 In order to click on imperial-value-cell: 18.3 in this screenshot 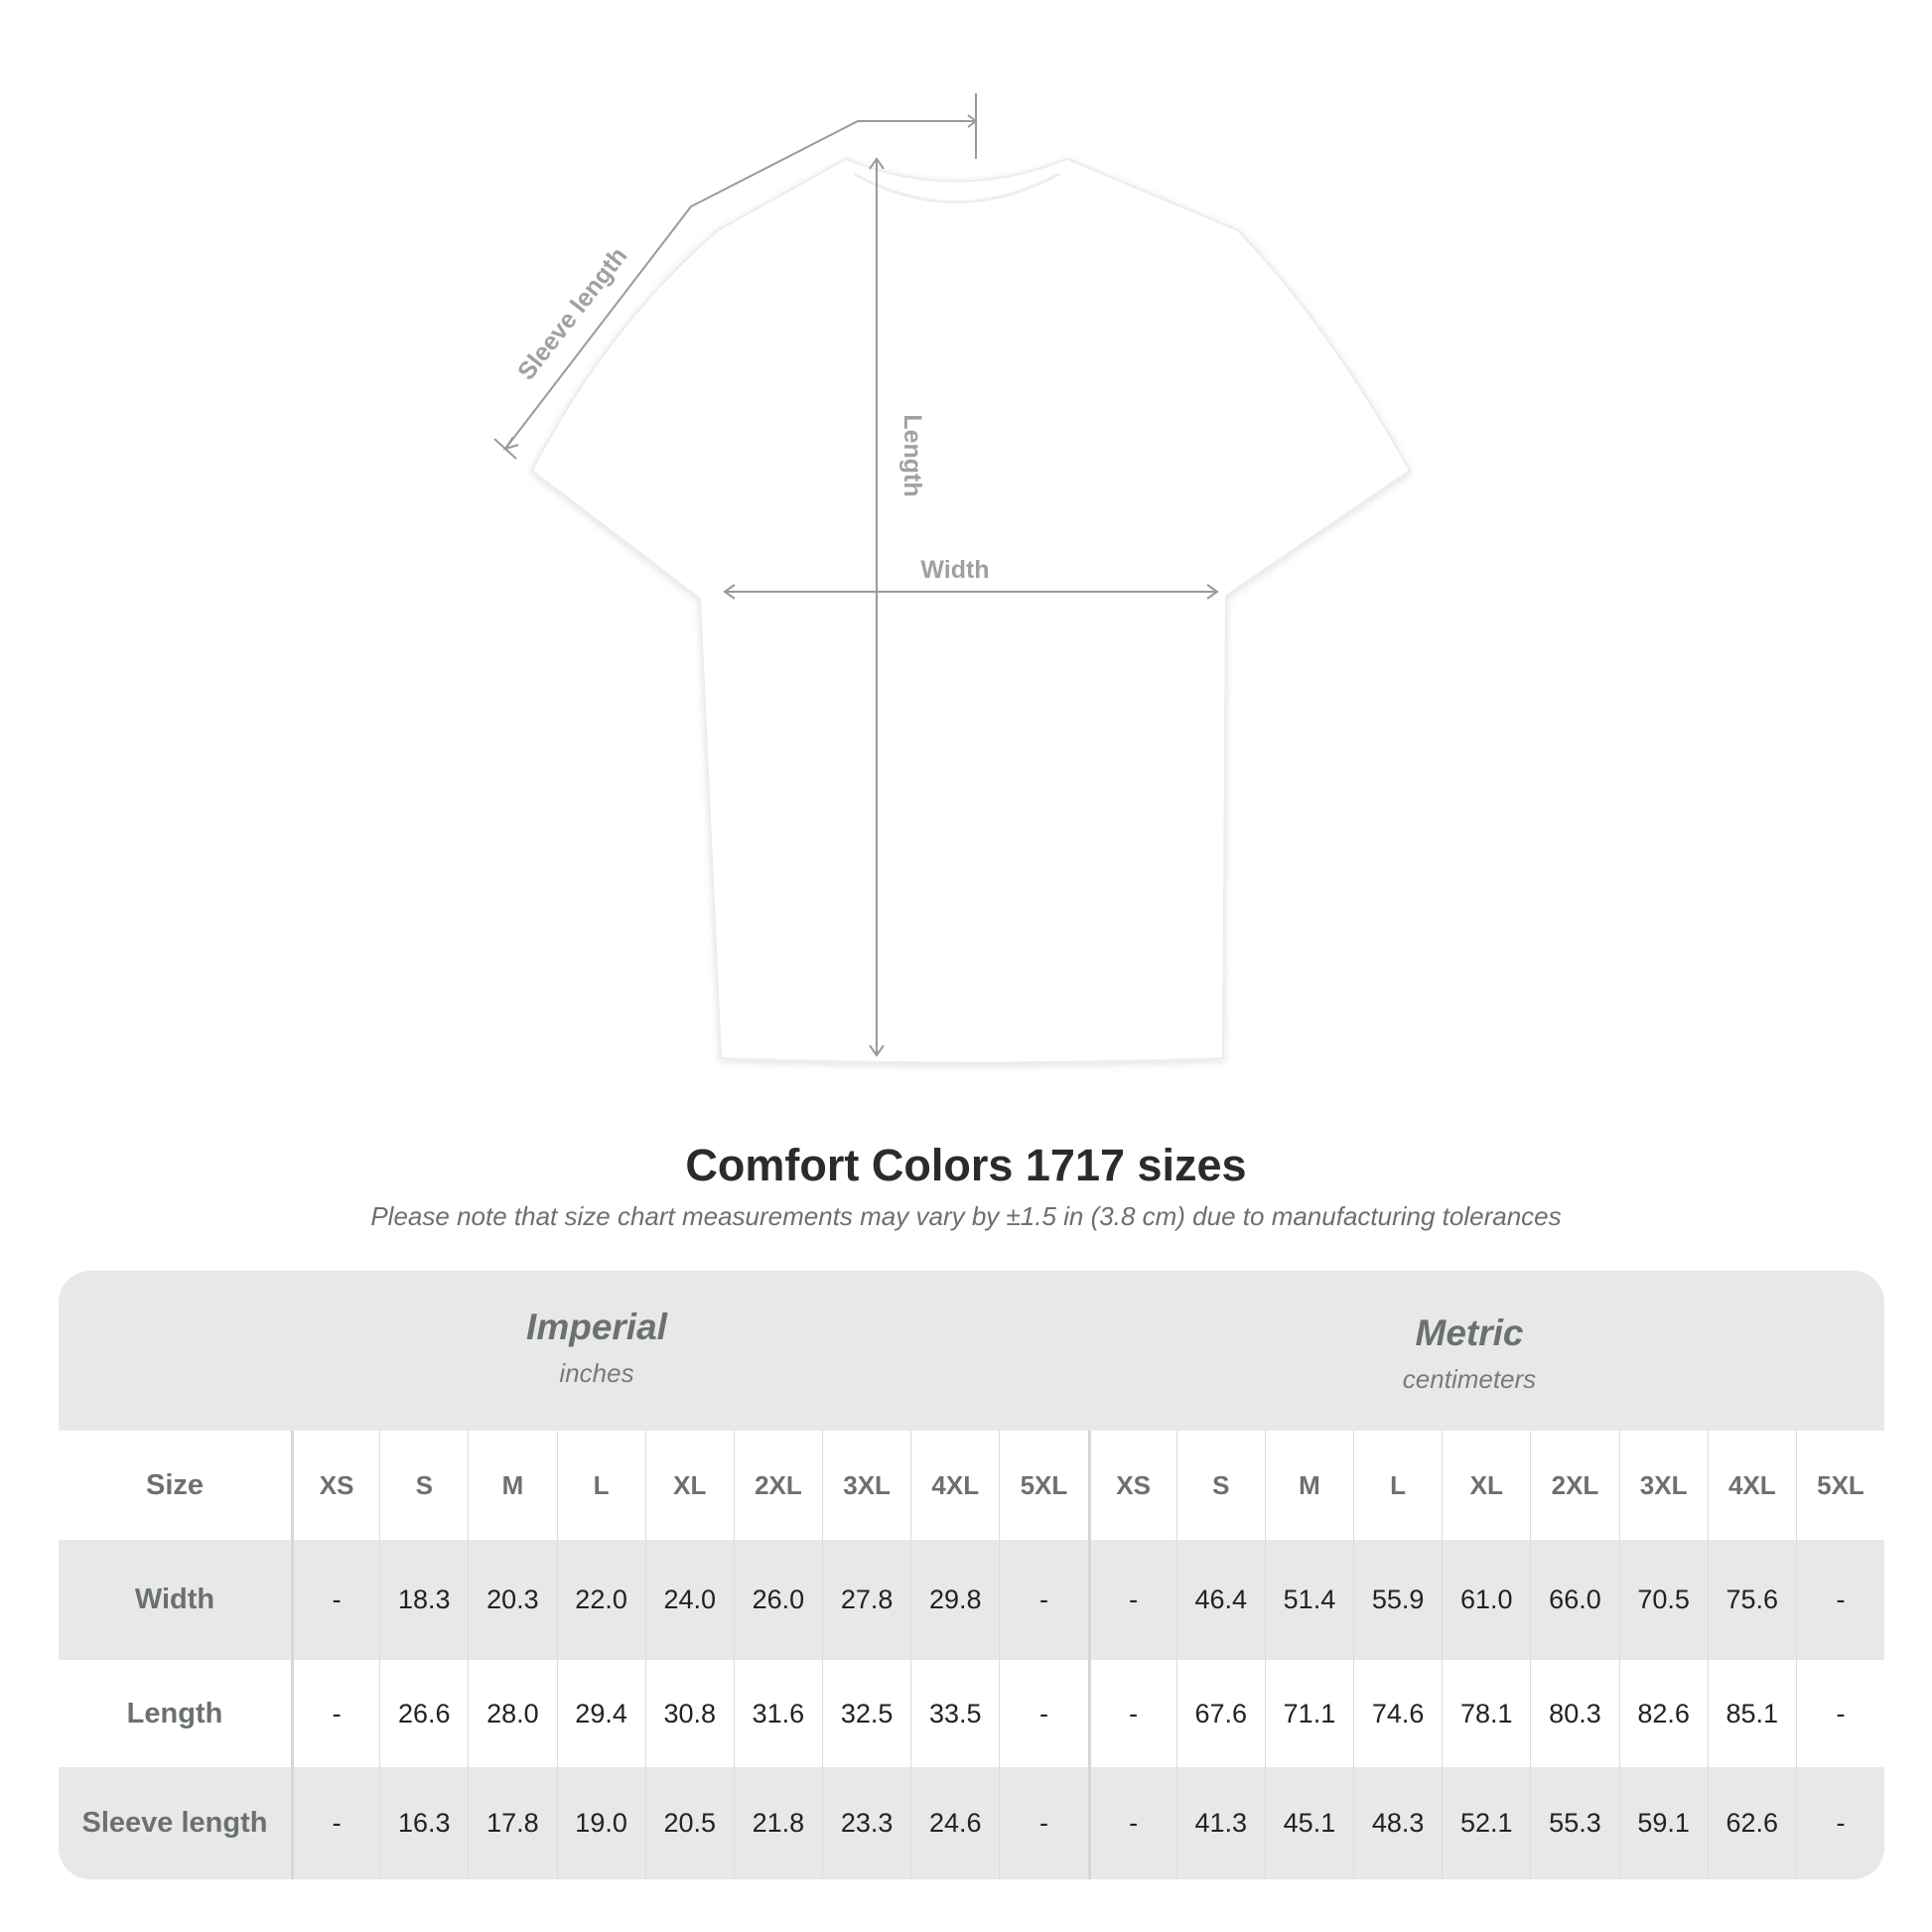, I will do `click(424, 1600)`.